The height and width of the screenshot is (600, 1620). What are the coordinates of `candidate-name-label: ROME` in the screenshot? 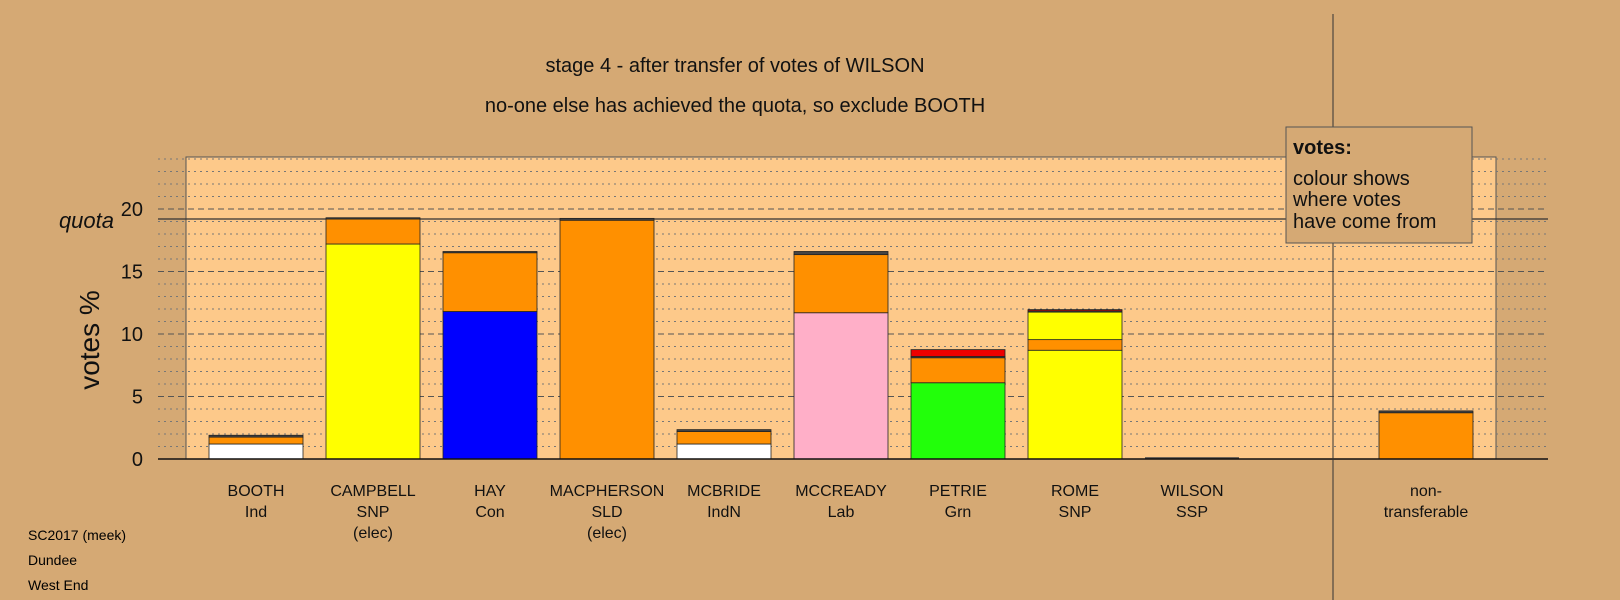 It's located at (1075, 491).